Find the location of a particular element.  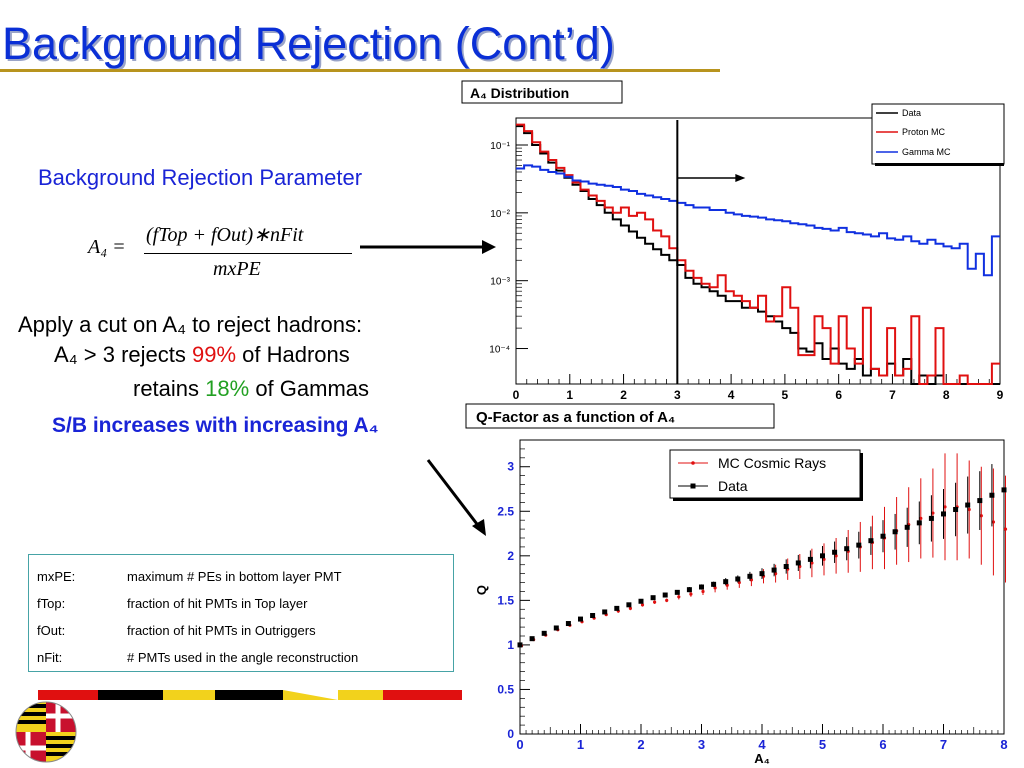

cut-line-2-post: of Hadrons is located at coordinates (293, 354).